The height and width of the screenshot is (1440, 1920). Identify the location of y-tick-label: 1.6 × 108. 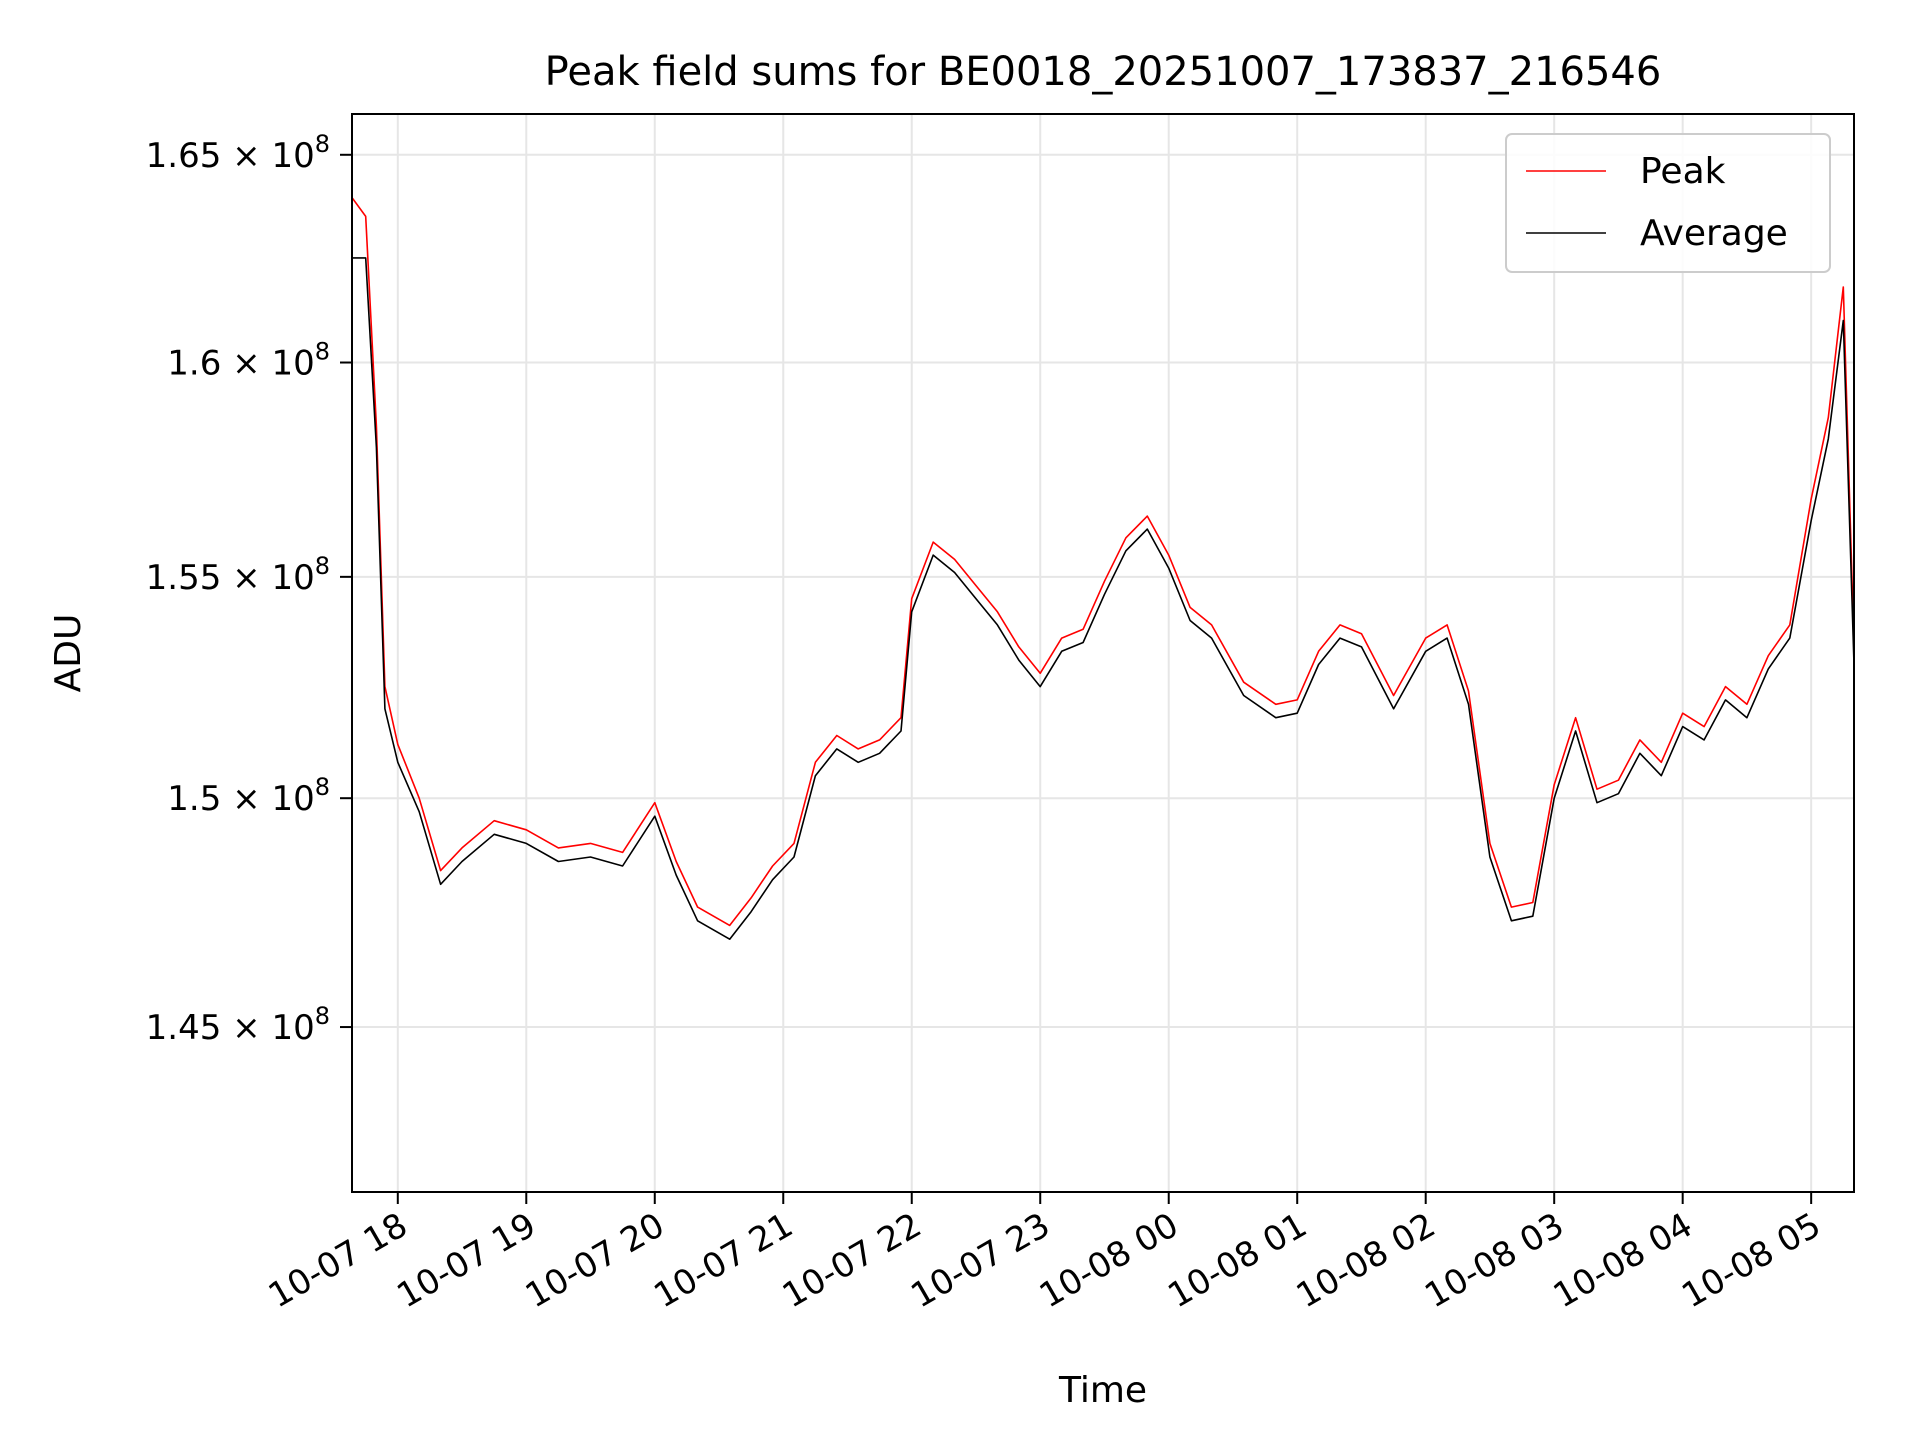
(248, 361).